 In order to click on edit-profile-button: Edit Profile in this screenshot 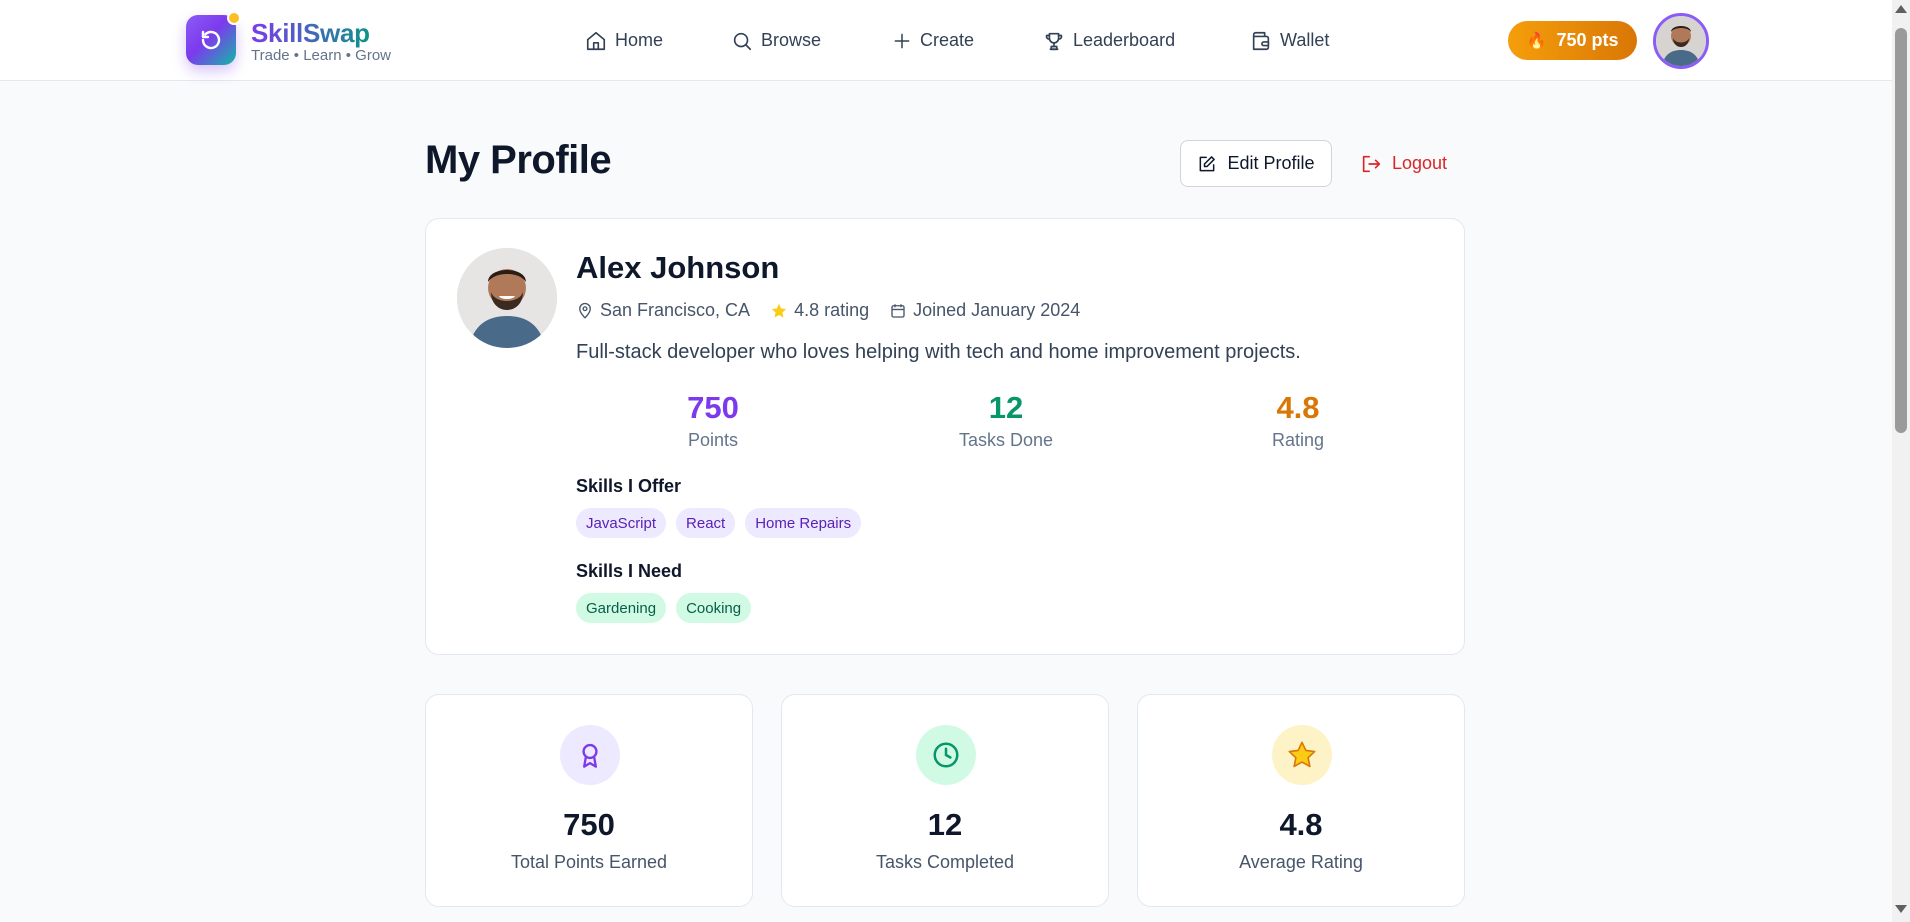, I will do `click(1256, 163)`.